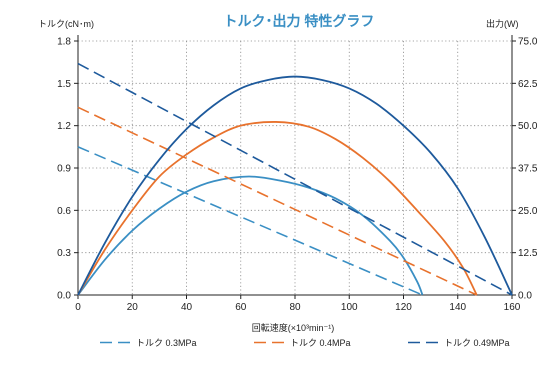 The width and height of the screenshot is (538, 365). Describe the element at coordinates (64, 169) in the screenshot. I see `y-tick-label-left: 0.9` at that location.